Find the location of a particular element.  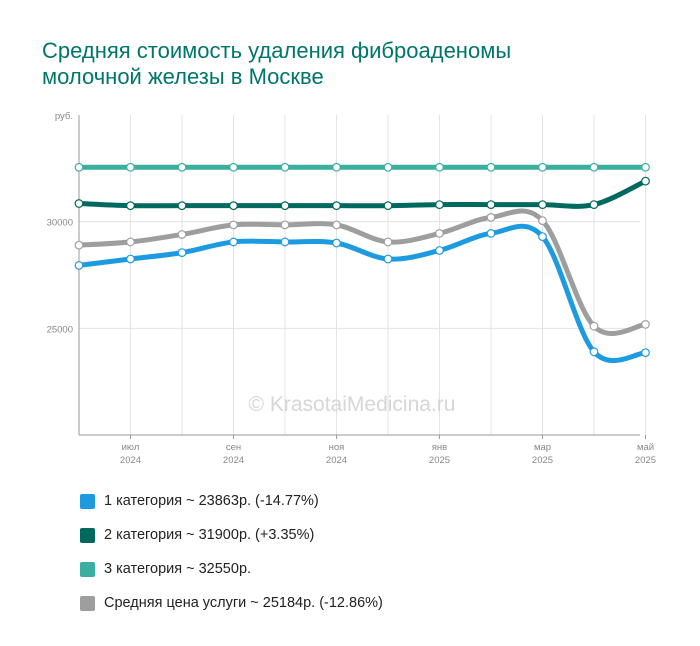

legend-label: 2 категория ~ 31900р. (+3.35%) is located at coordinates (209, 535).